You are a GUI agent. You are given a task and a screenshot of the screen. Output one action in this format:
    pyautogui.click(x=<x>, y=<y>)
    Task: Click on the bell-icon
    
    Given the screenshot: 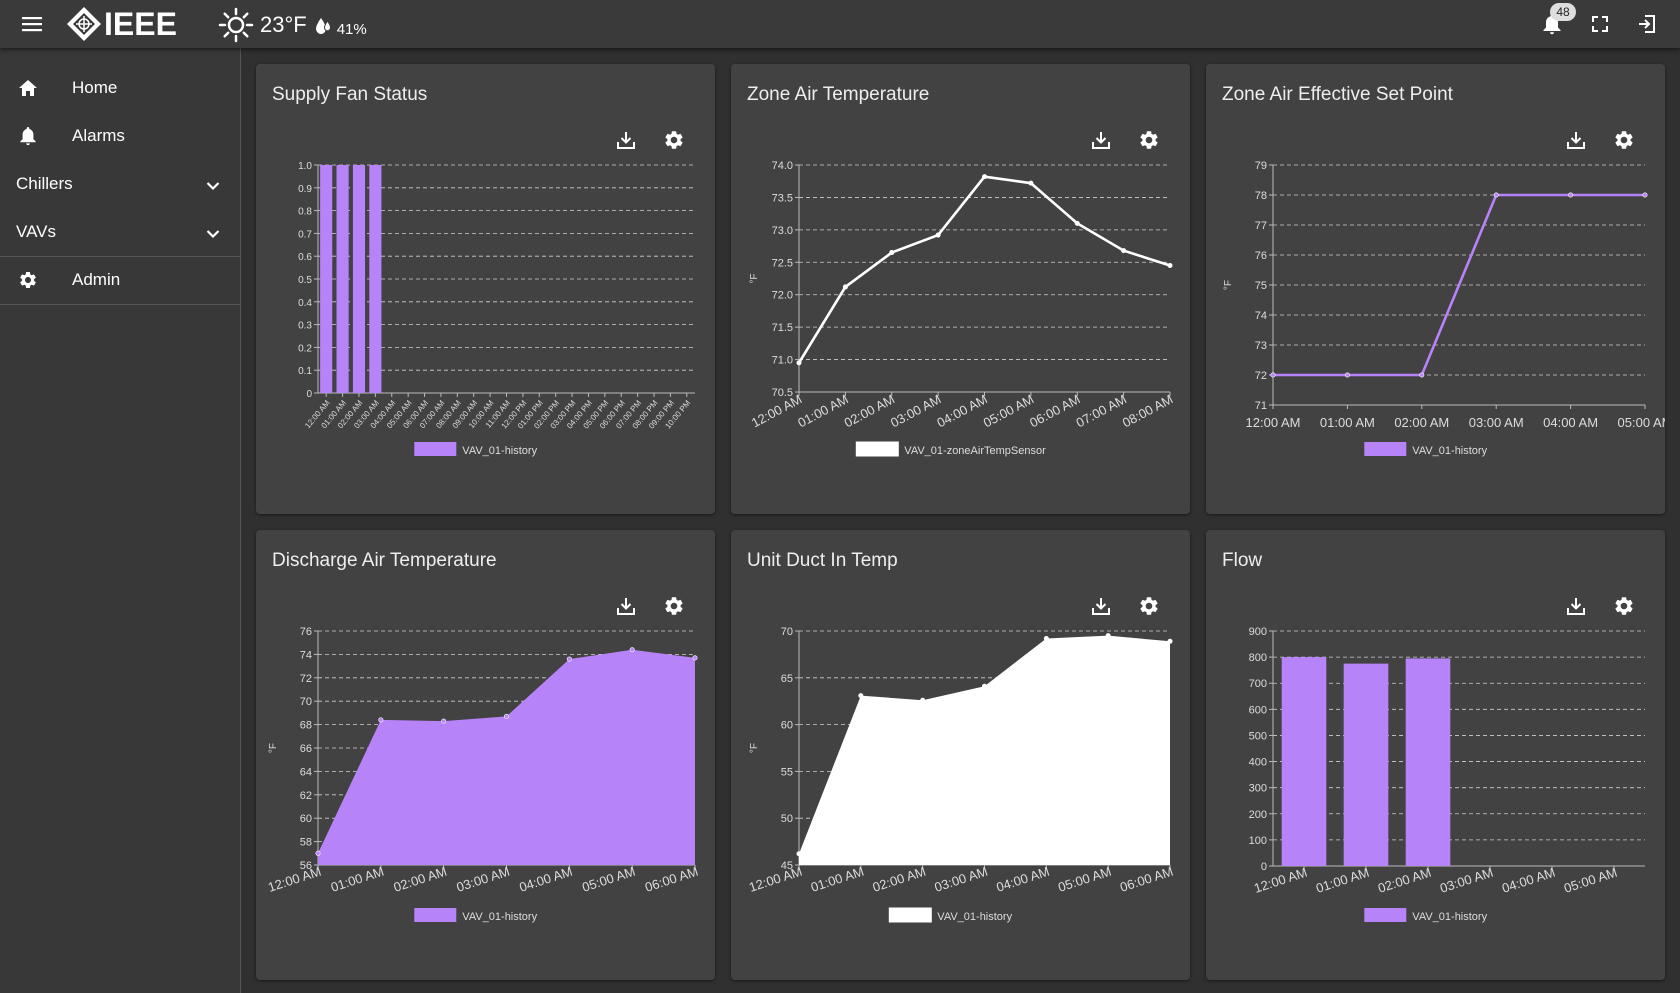 What is the action you would take?
    pyautogui.click(x=28, y=136)
    